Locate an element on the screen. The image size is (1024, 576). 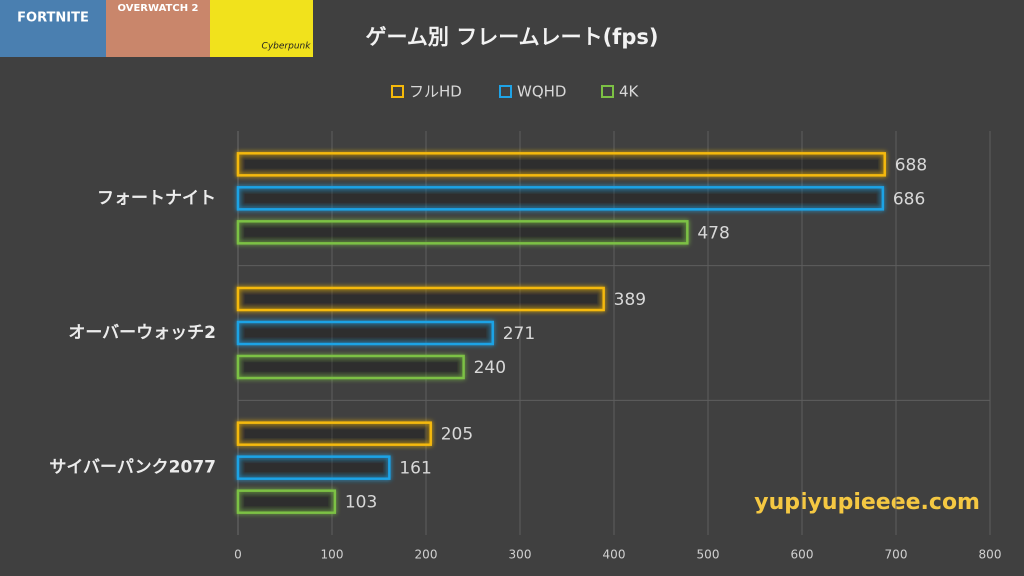
x-tick-label: 200 is located at coordinates (426, 555).